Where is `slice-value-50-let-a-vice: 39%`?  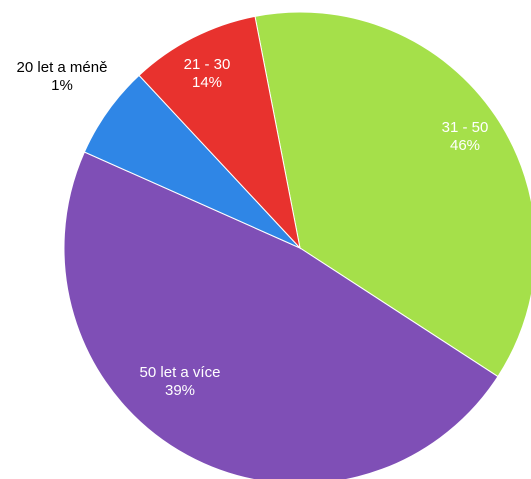
slice-value-50-let-a-vice: 39% is located at coordinates (180, 390).